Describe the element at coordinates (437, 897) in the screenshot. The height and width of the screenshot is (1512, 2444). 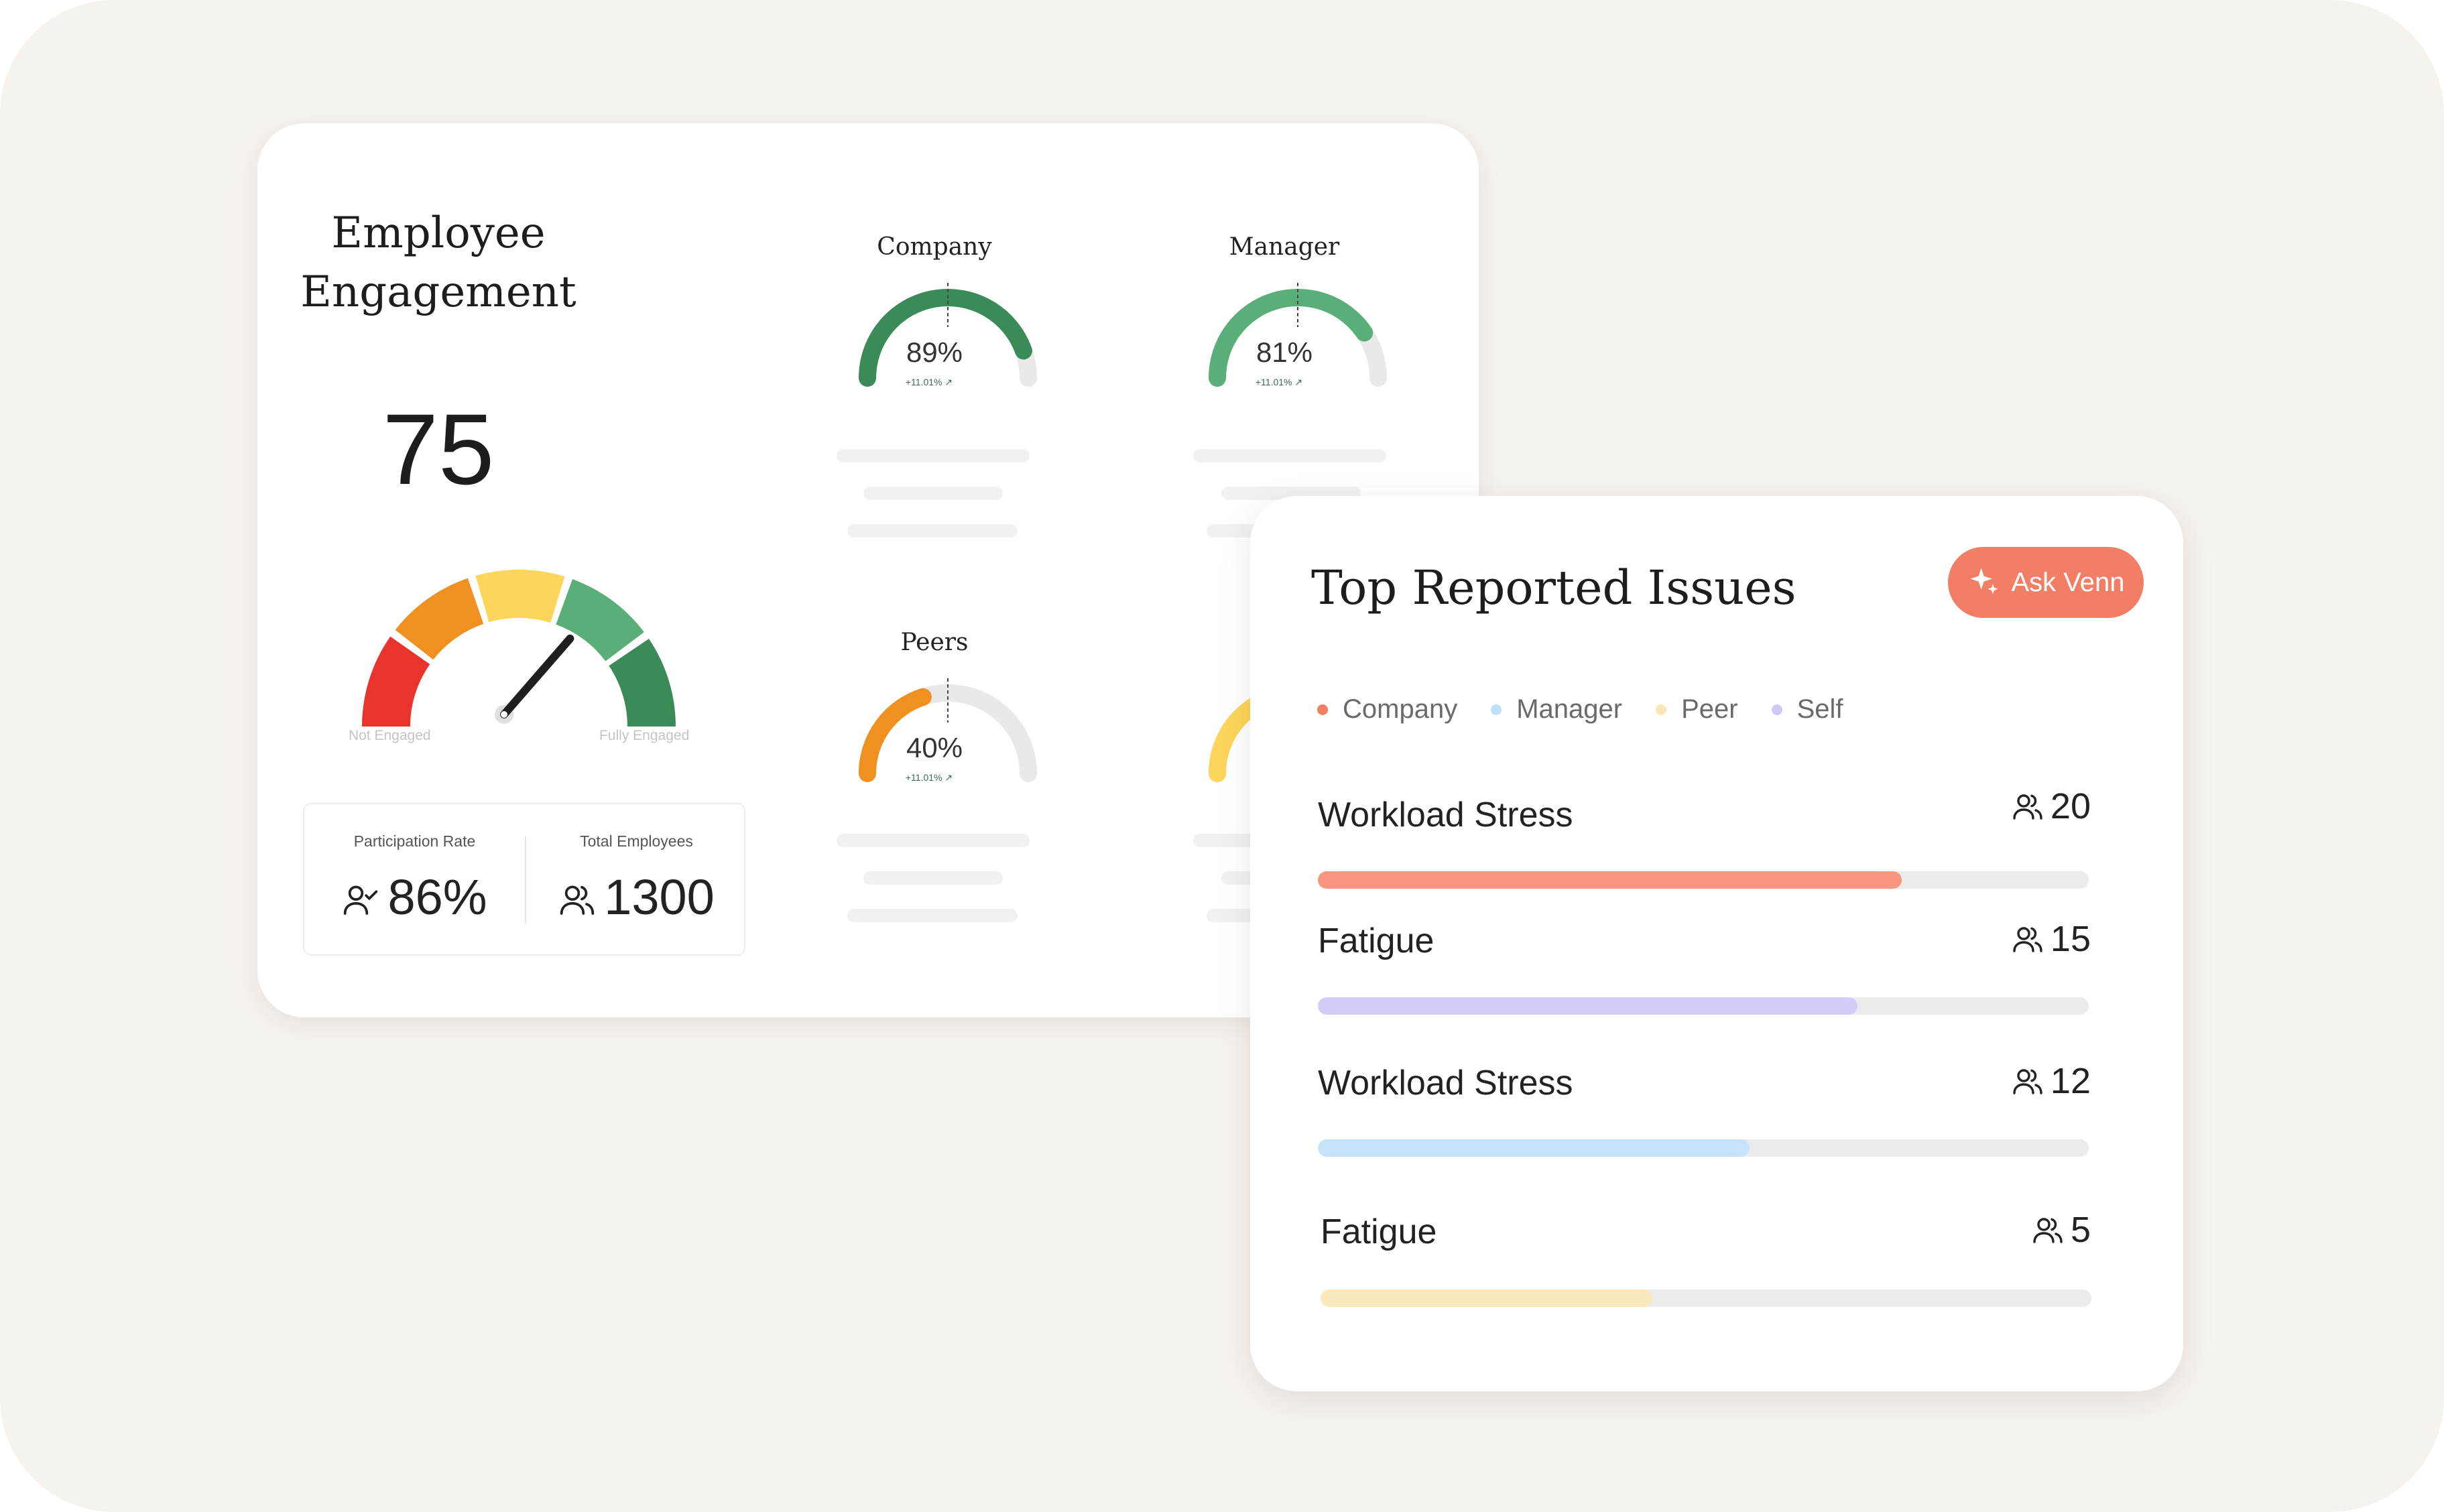
I see `participation-value: 86%` at that location.